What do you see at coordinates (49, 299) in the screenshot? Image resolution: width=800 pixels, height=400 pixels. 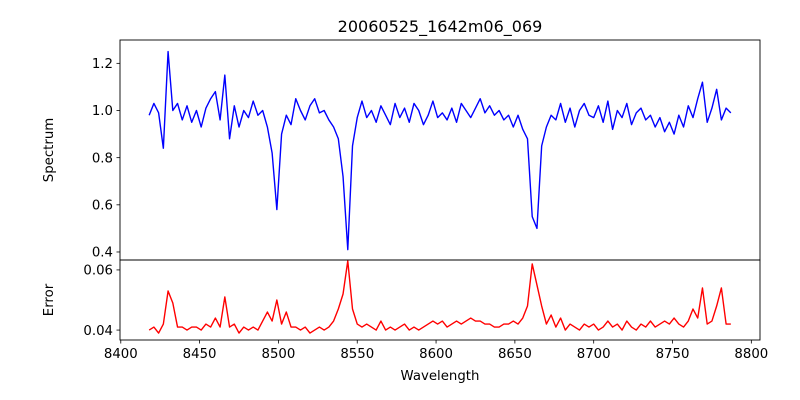 I see `y-axis-label-error: Error` at bounding box center [49, 299].